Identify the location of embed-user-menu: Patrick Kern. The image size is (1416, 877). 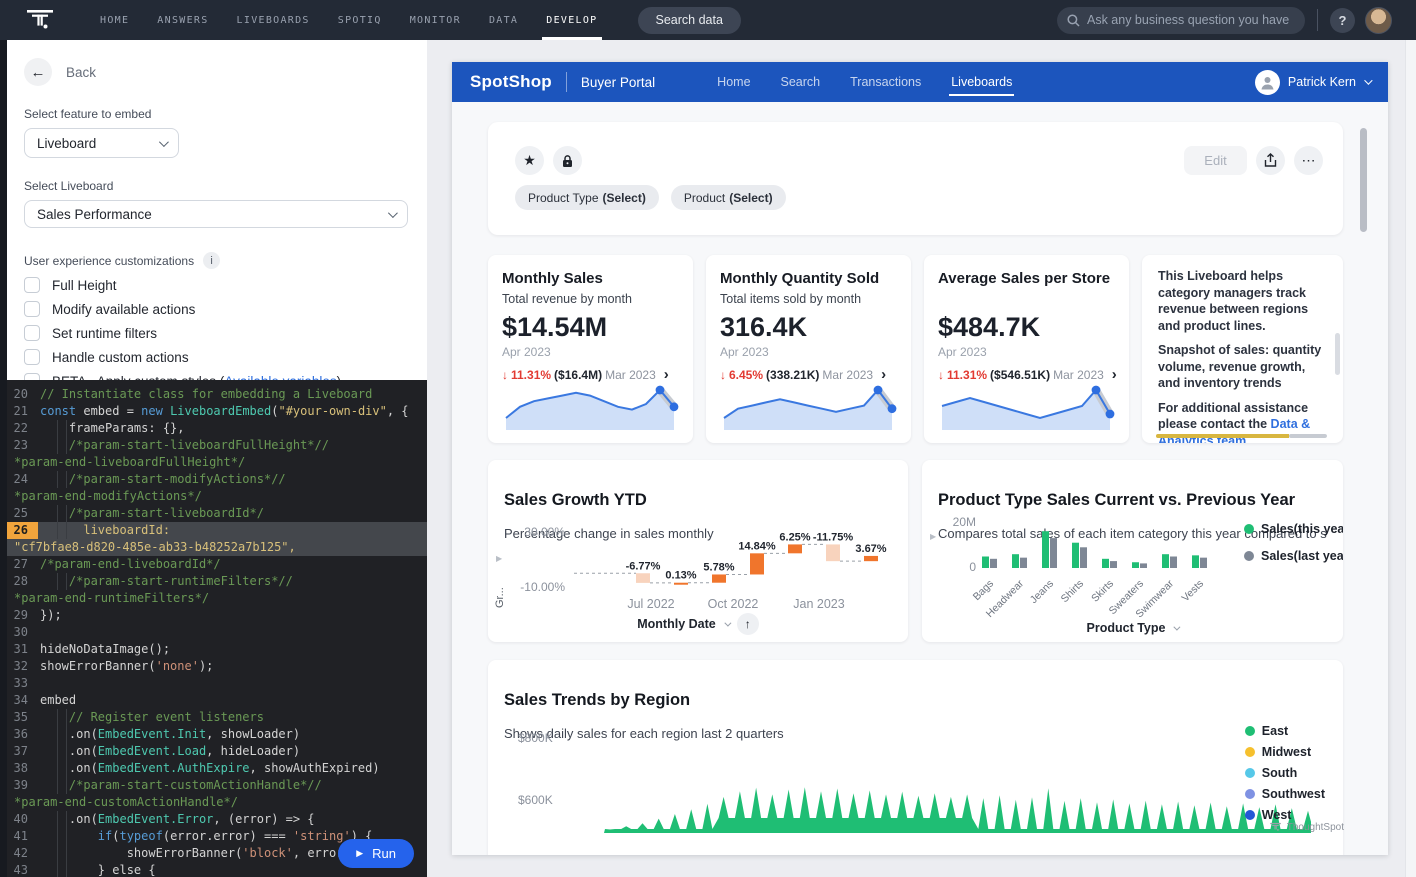
(1313, 82).